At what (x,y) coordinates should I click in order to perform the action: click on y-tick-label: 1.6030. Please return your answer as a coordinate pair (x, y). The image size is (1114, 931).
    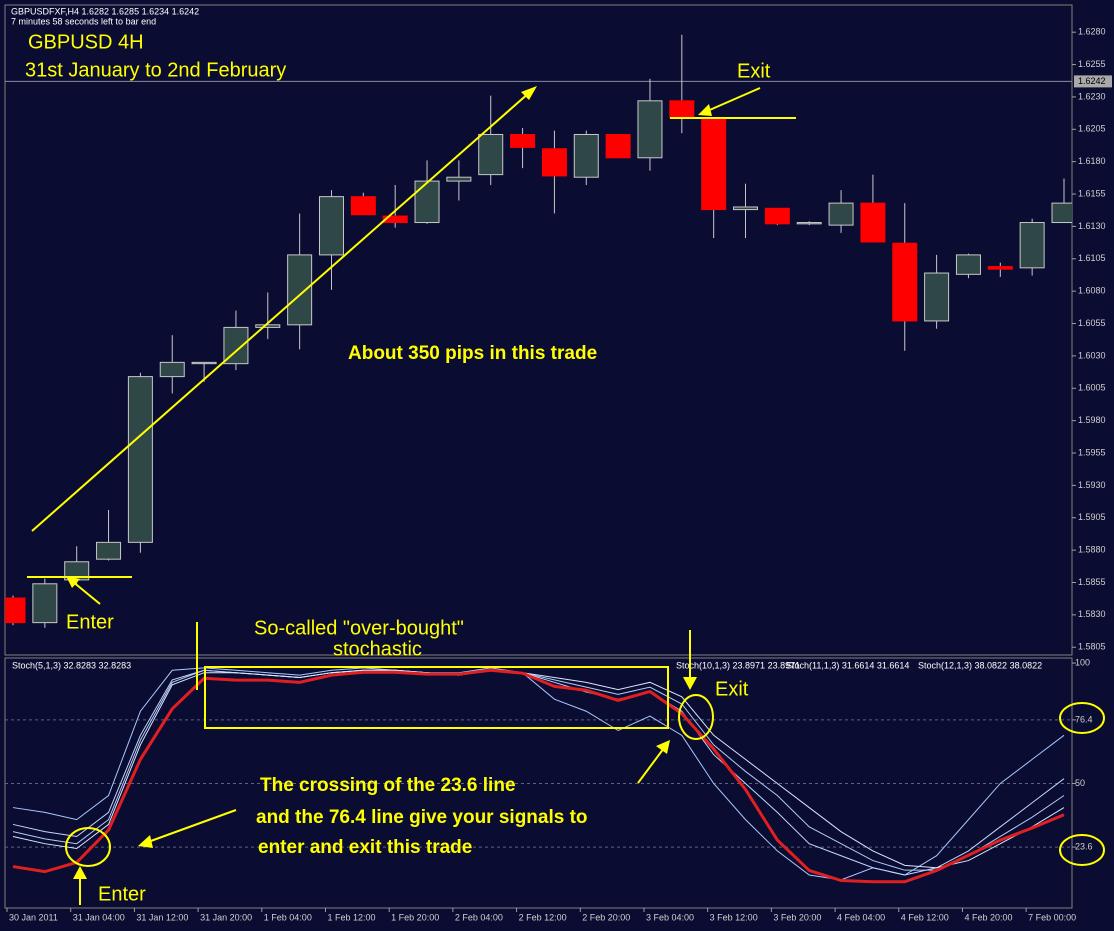
    Looking at the image, I should click on (1092, 355).